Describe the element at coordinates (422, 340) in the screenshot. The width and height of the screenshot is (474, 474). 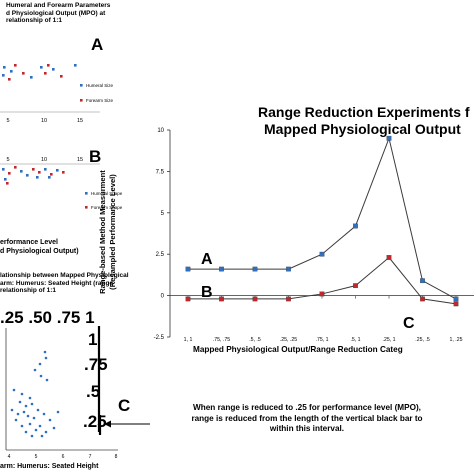
I see `main-x-tick-label: .25, .5` at that location.